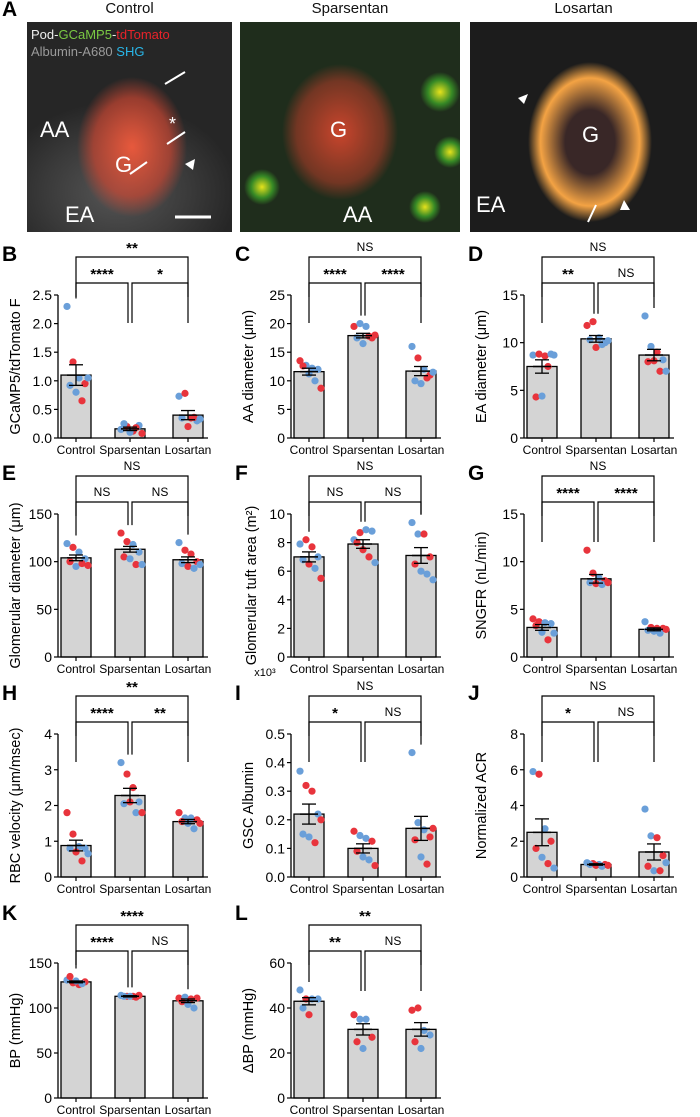  What do you see at coordinates (514, 609) in the screenshot?
I see `y-tick-label: 5` at bounding box center [514, 609].